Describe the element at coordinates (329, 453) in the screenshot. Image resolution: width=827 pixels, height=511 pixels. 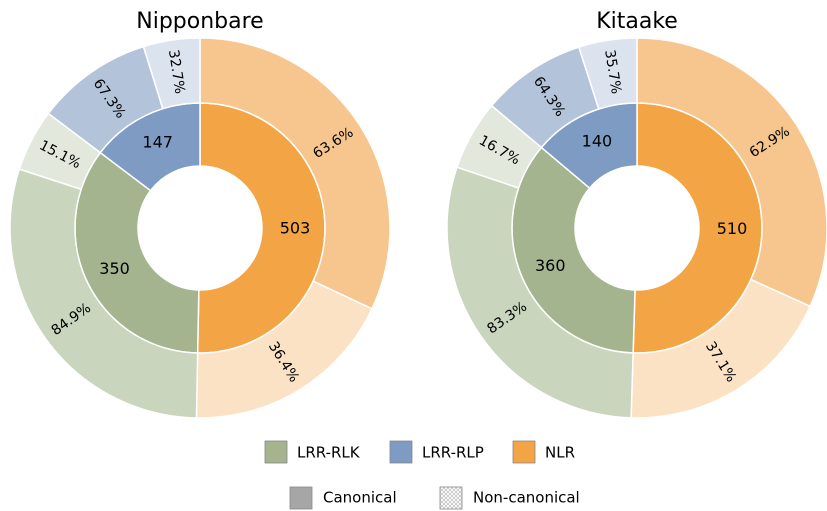
I see `legend-label: LRR-RLK` at that location.